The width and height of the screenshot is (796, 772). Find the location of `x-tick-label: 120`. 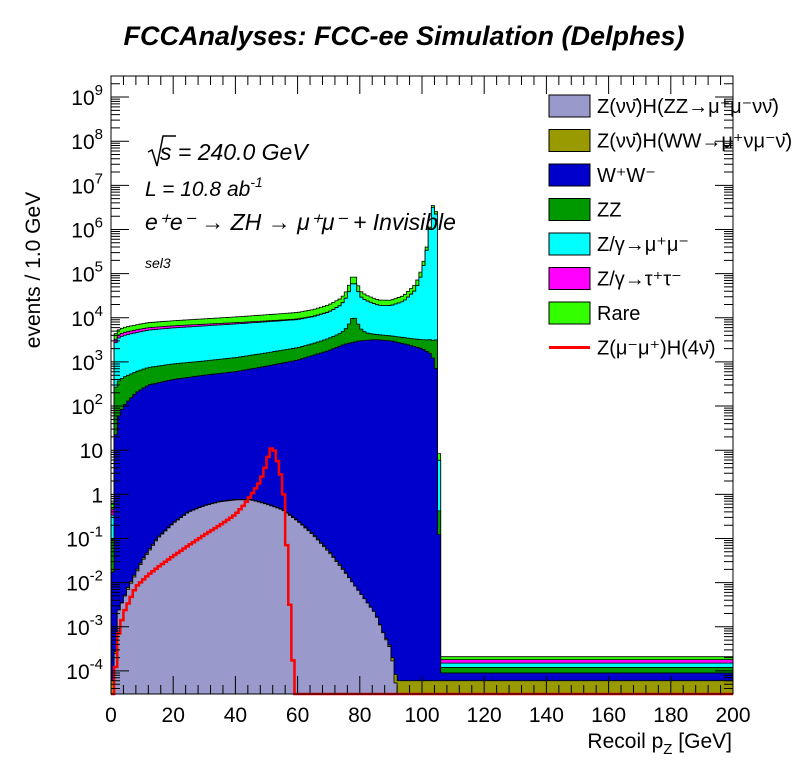

x-tick-label: 120 is located at coordinates (484, 715).